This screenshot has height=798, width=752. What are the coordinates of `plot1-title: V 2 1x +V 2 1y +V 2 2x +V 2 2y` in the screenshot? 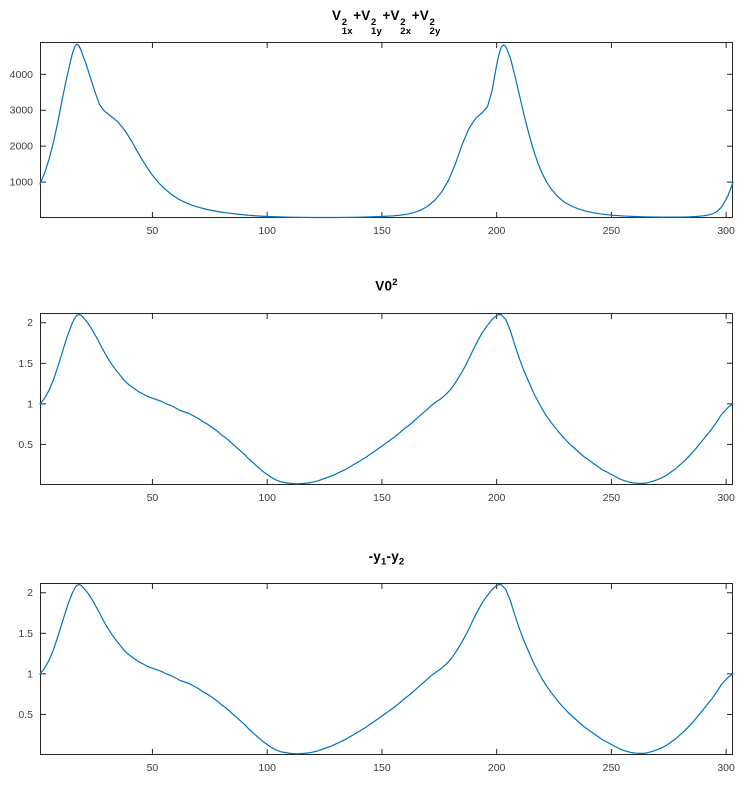 It's located at (386, 22).